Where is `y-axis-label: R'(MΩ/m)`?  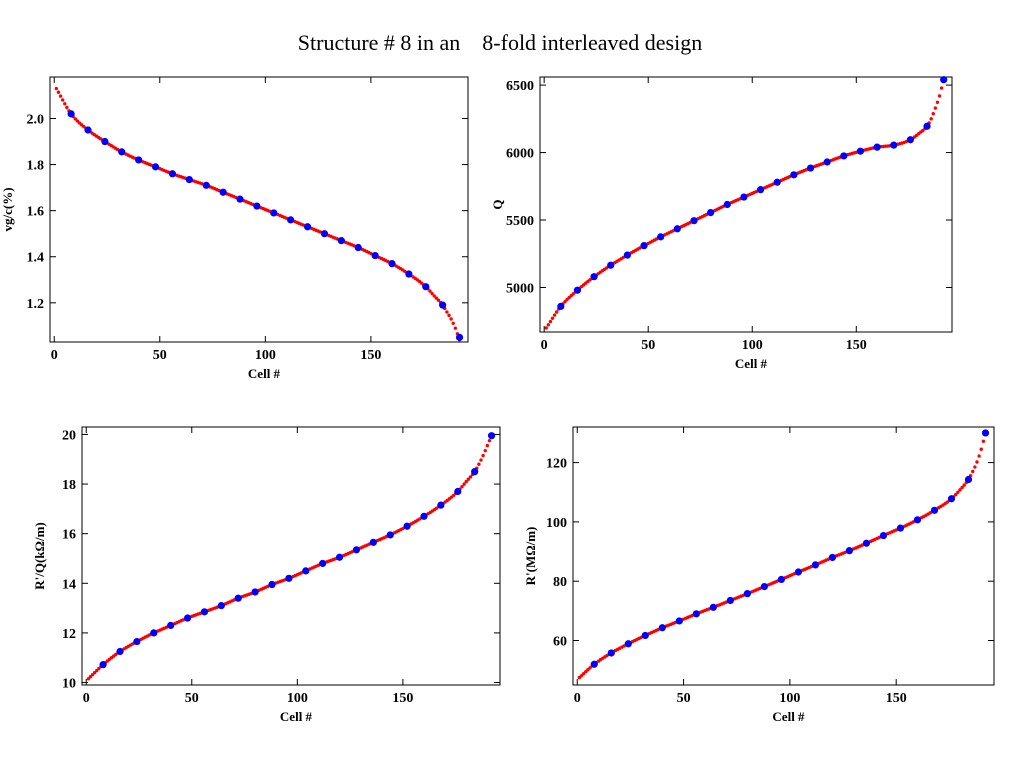 y-axis-label: R'(MΩ/m) is located at coordinates (530, 556).